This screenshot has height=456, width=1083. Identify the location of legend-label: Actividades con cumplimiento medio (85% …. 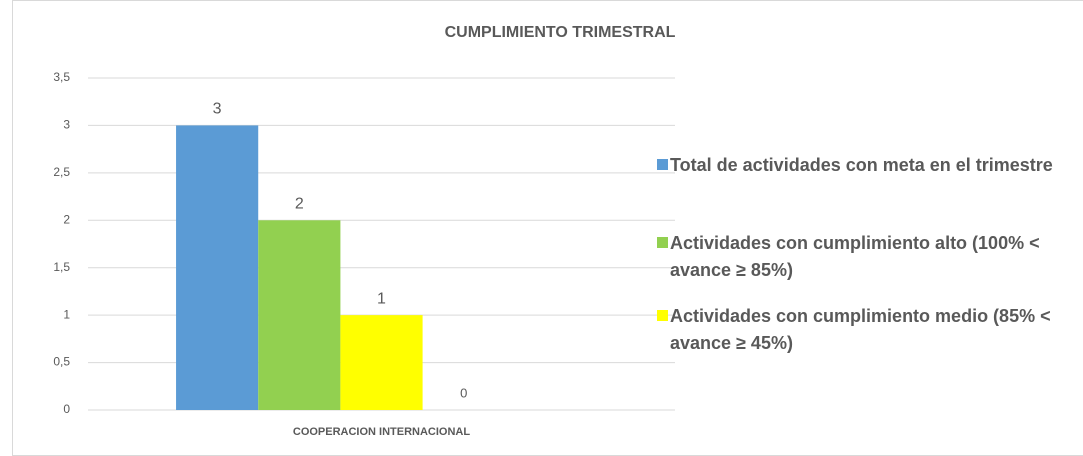
(860, 329).